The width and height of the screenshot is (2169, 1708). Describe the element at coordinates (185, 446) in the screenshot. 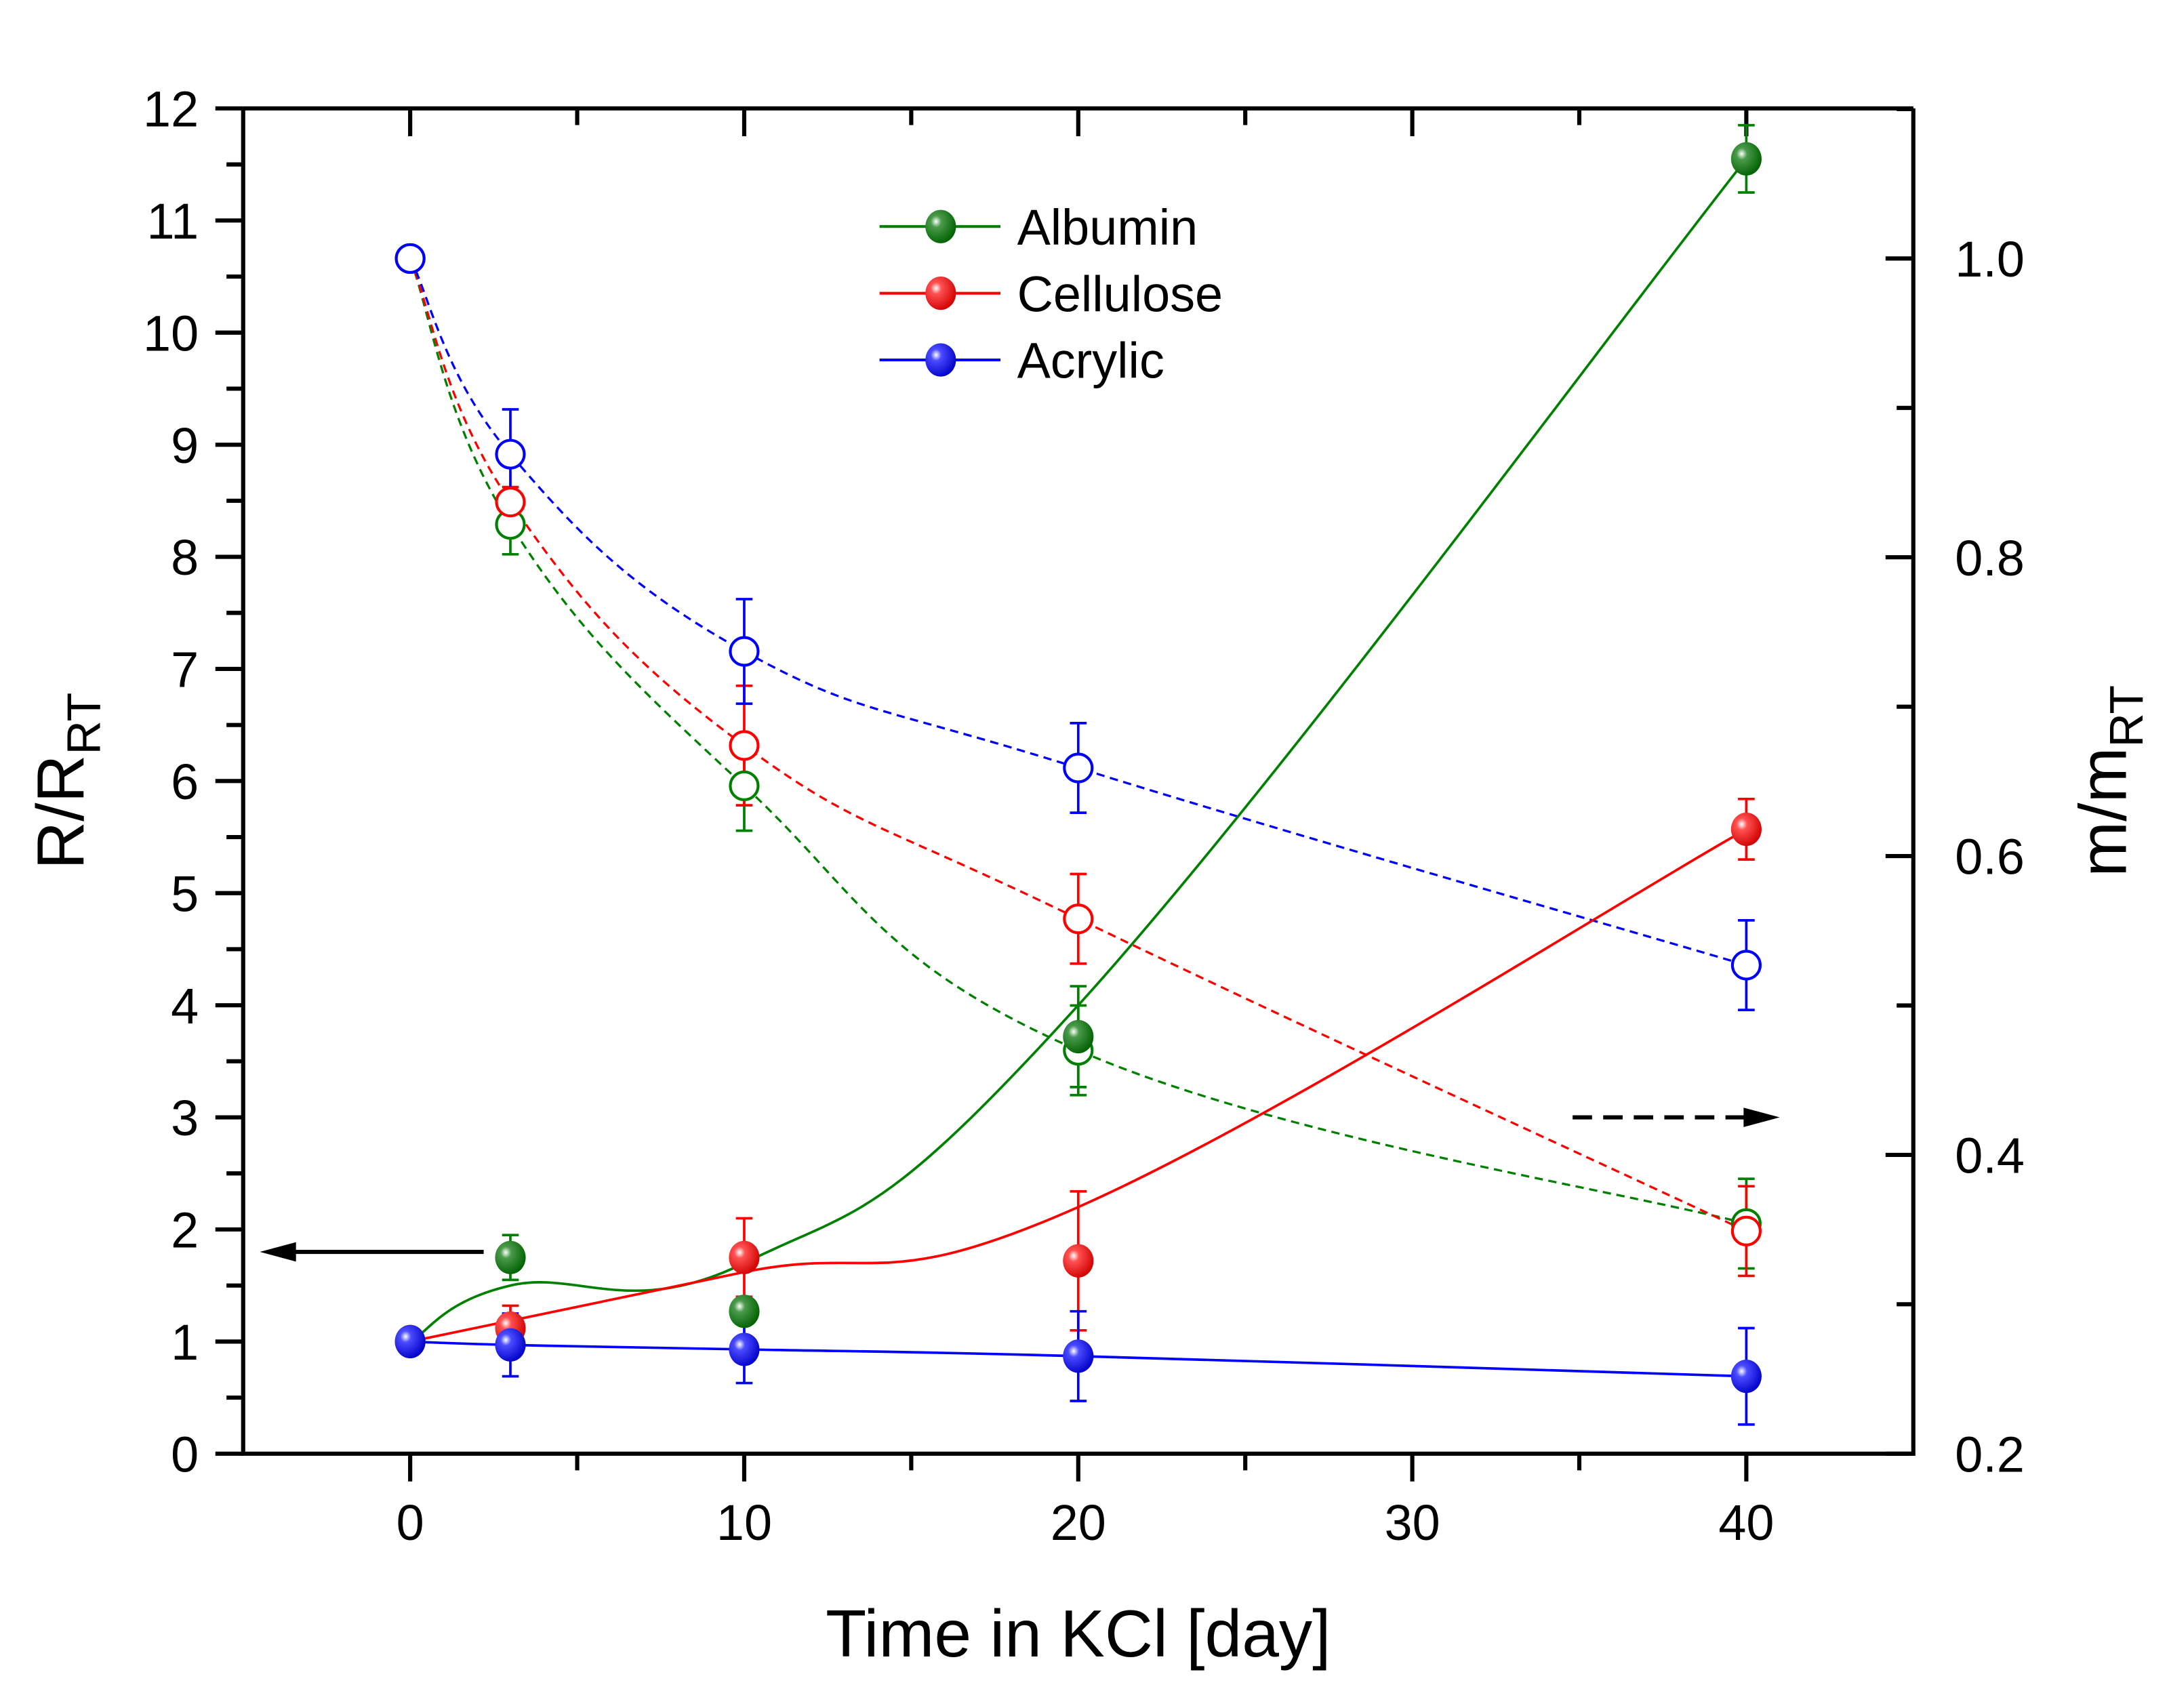

I see `y-left-tick-label: 9` at that location.